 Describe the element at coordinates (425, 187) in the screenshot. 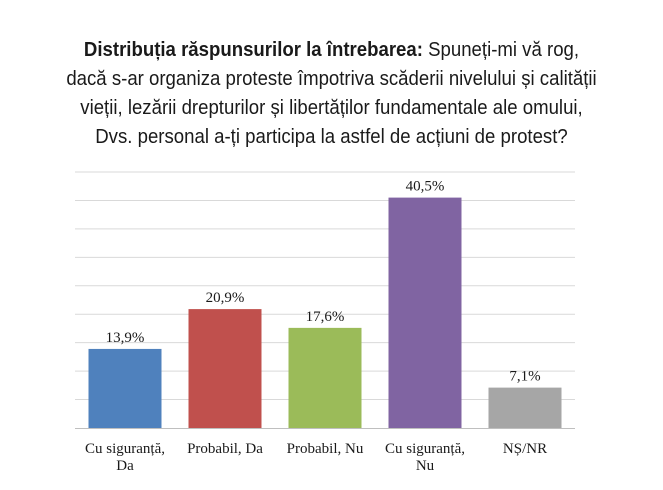

I see `value-label: 40,5%` at that location.